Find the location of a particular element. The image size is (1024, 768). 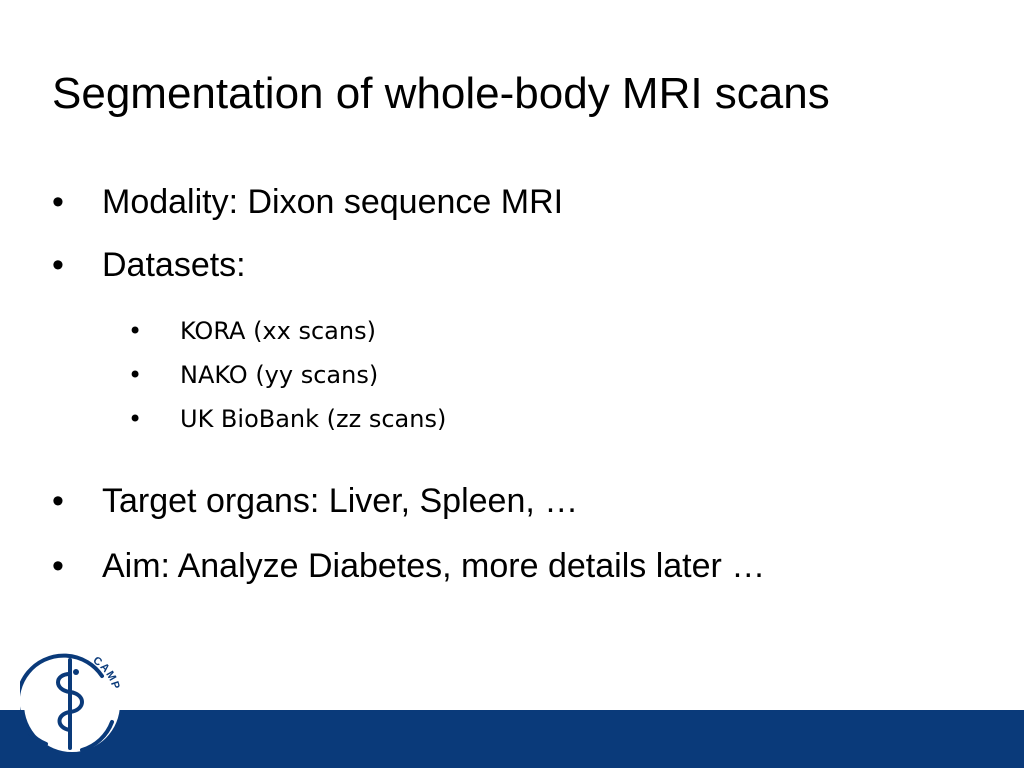

caduceus-icon is located at coordinates (70, 704).